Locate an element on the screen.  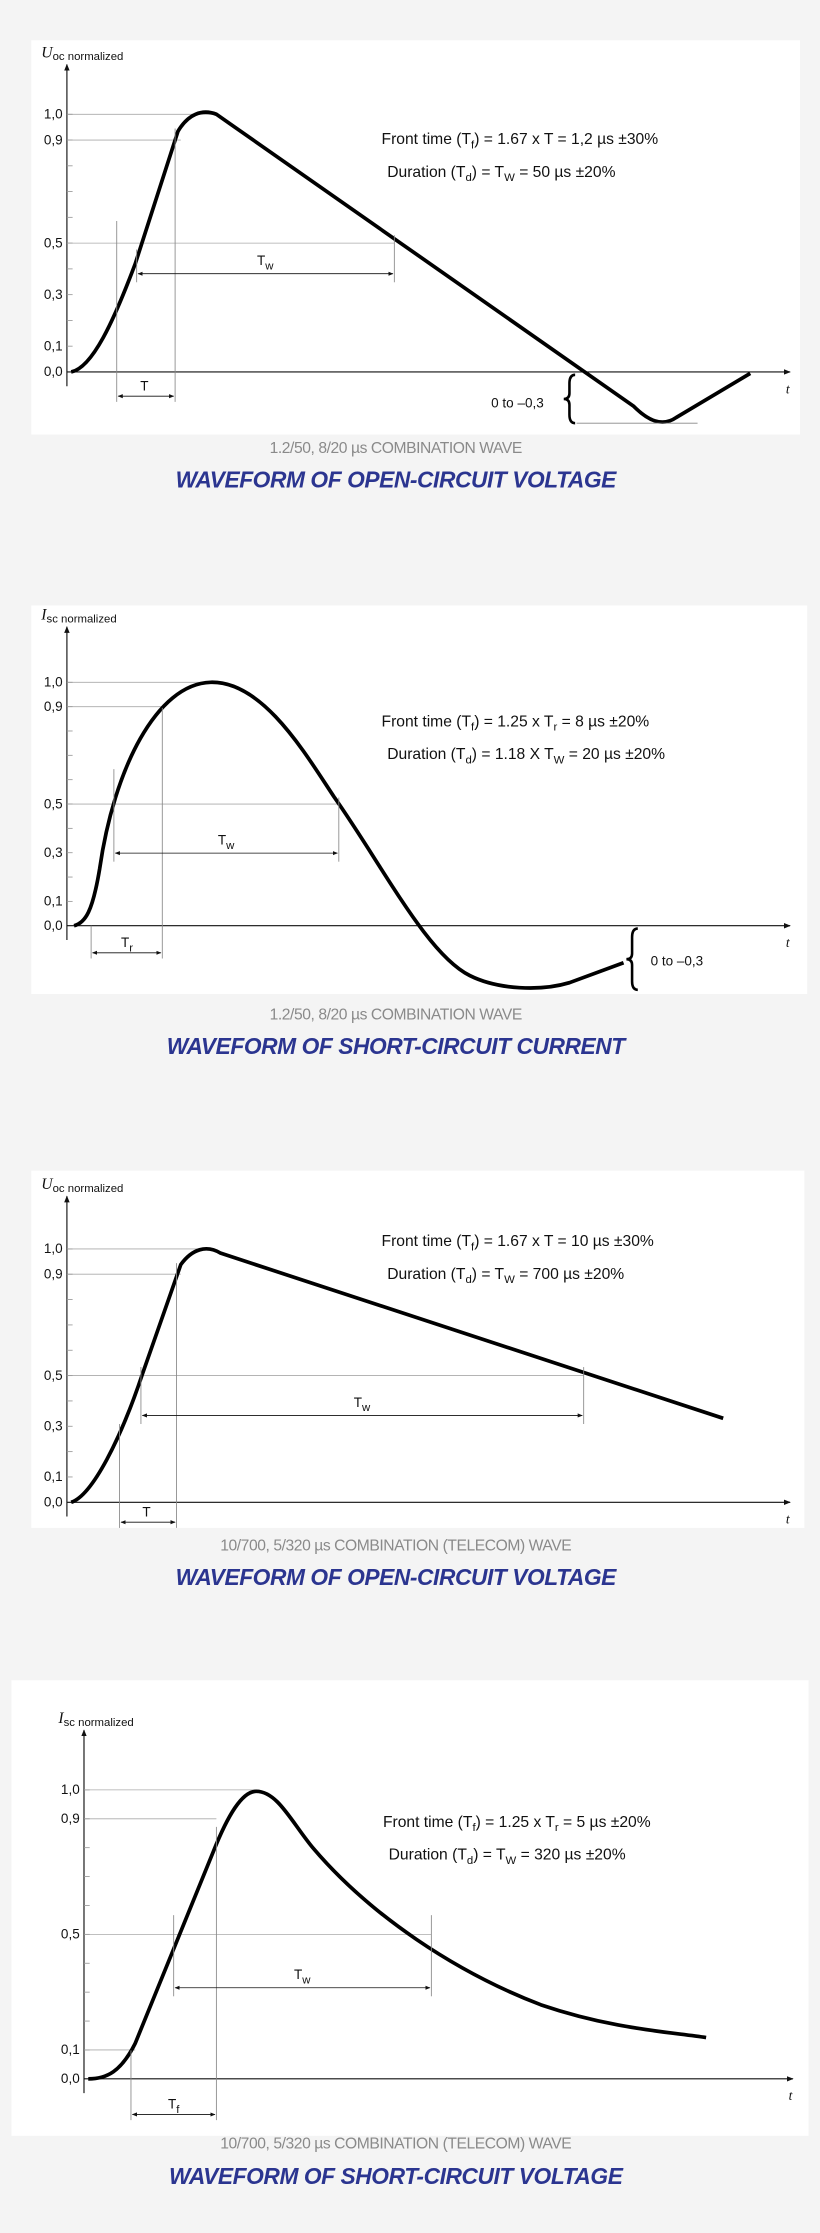
panel-title: WAVEFORM OF SHORT-CIRCUIT CURRENT is located at coordinates (397, 1046).